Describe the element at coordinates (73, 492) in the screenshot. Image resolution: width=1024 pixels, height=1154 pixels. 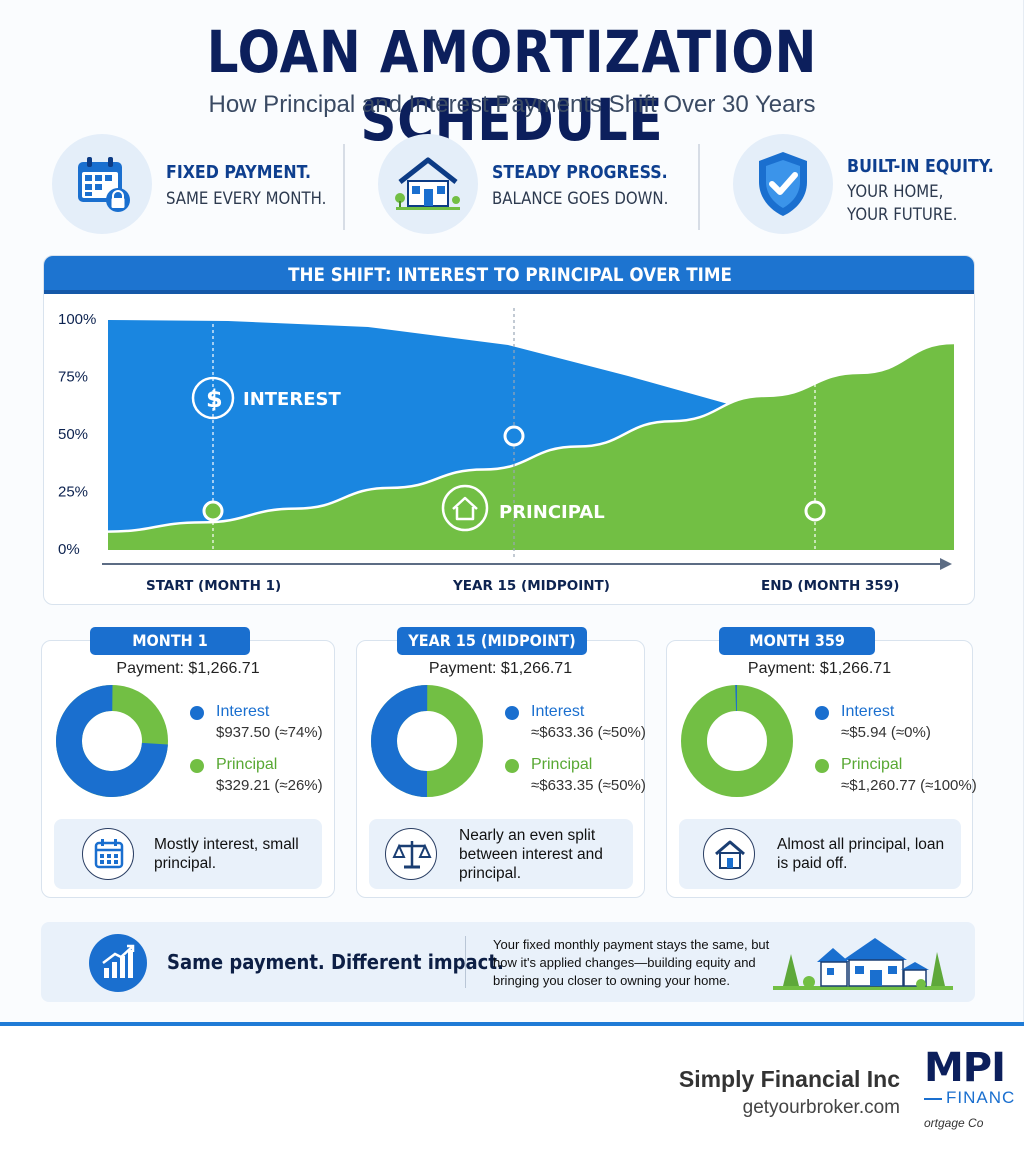
I see `y-tick-label: 25%` at that location.